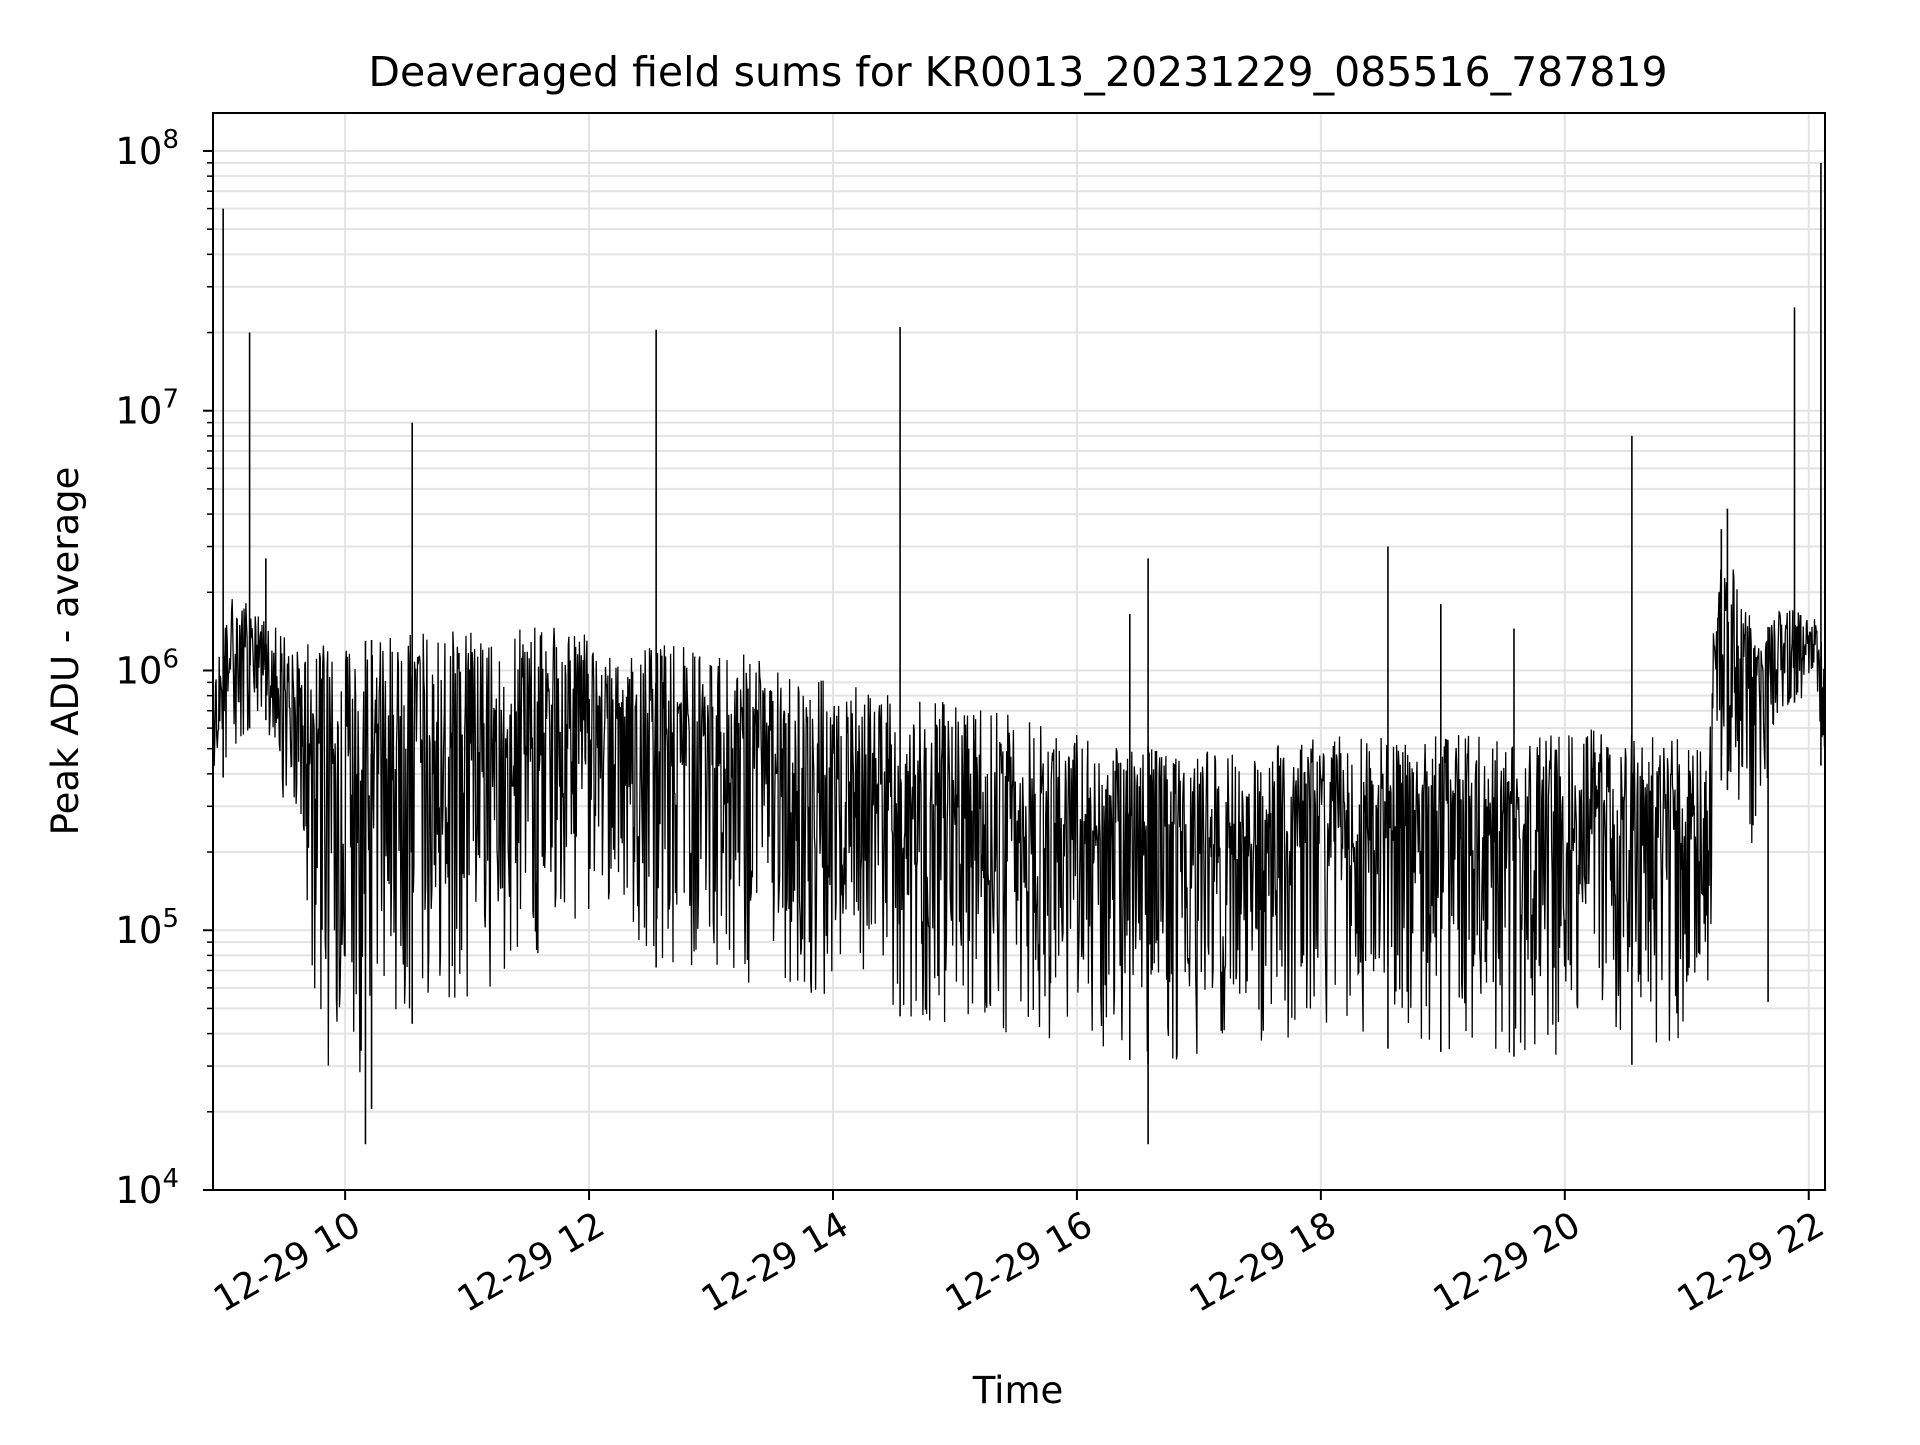  What do you see at coordinates (170, 919) in the screenshot?
I see `y-tick-label-exponent: 5` at bounding box center [170, 919].